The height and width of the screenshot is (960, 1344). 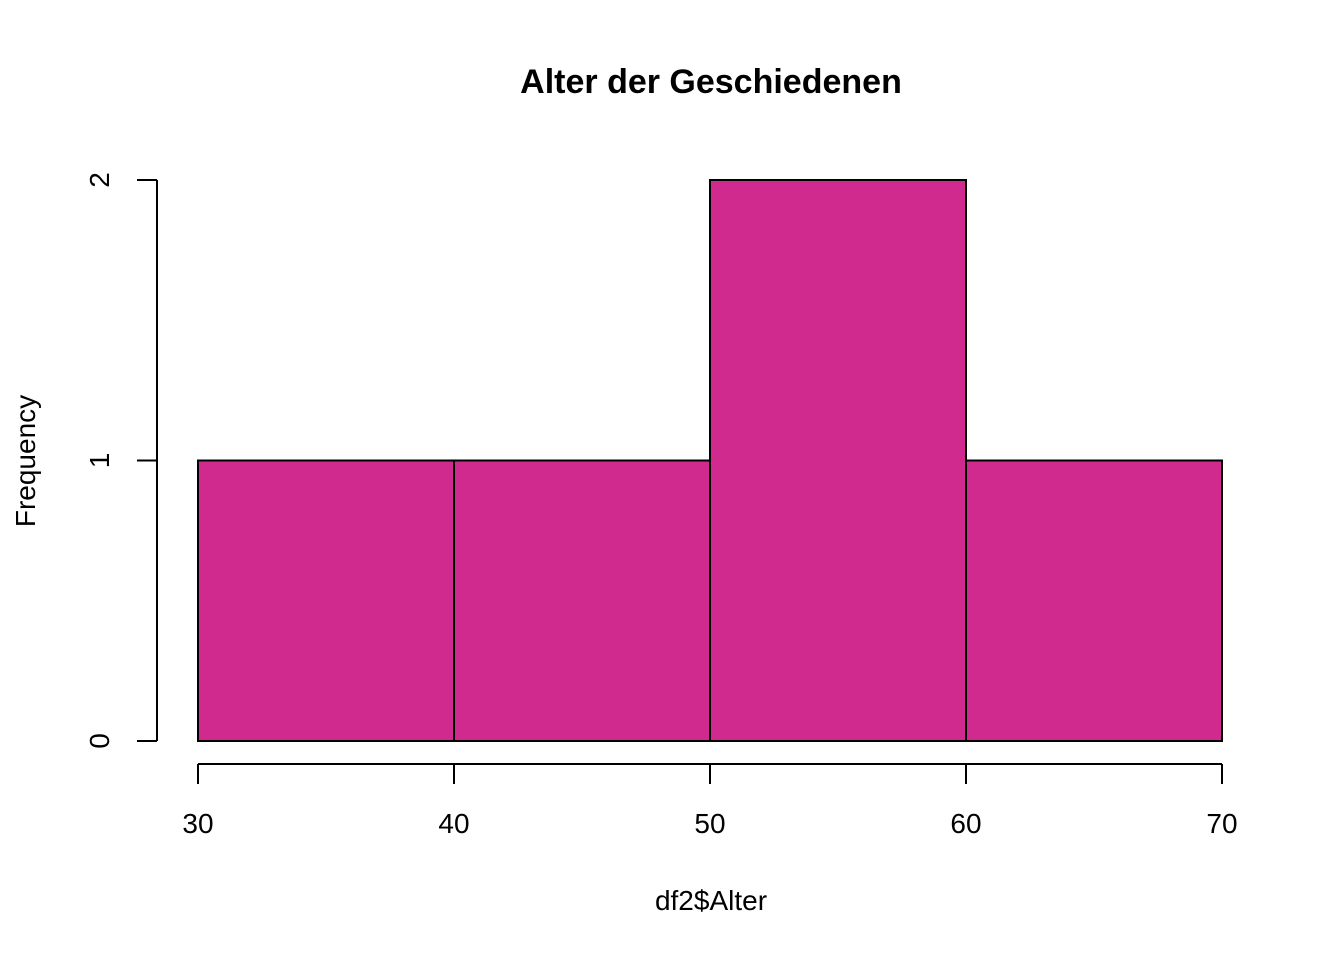 I want to click on y-tick-label: 0, so click(x=99, y=741).